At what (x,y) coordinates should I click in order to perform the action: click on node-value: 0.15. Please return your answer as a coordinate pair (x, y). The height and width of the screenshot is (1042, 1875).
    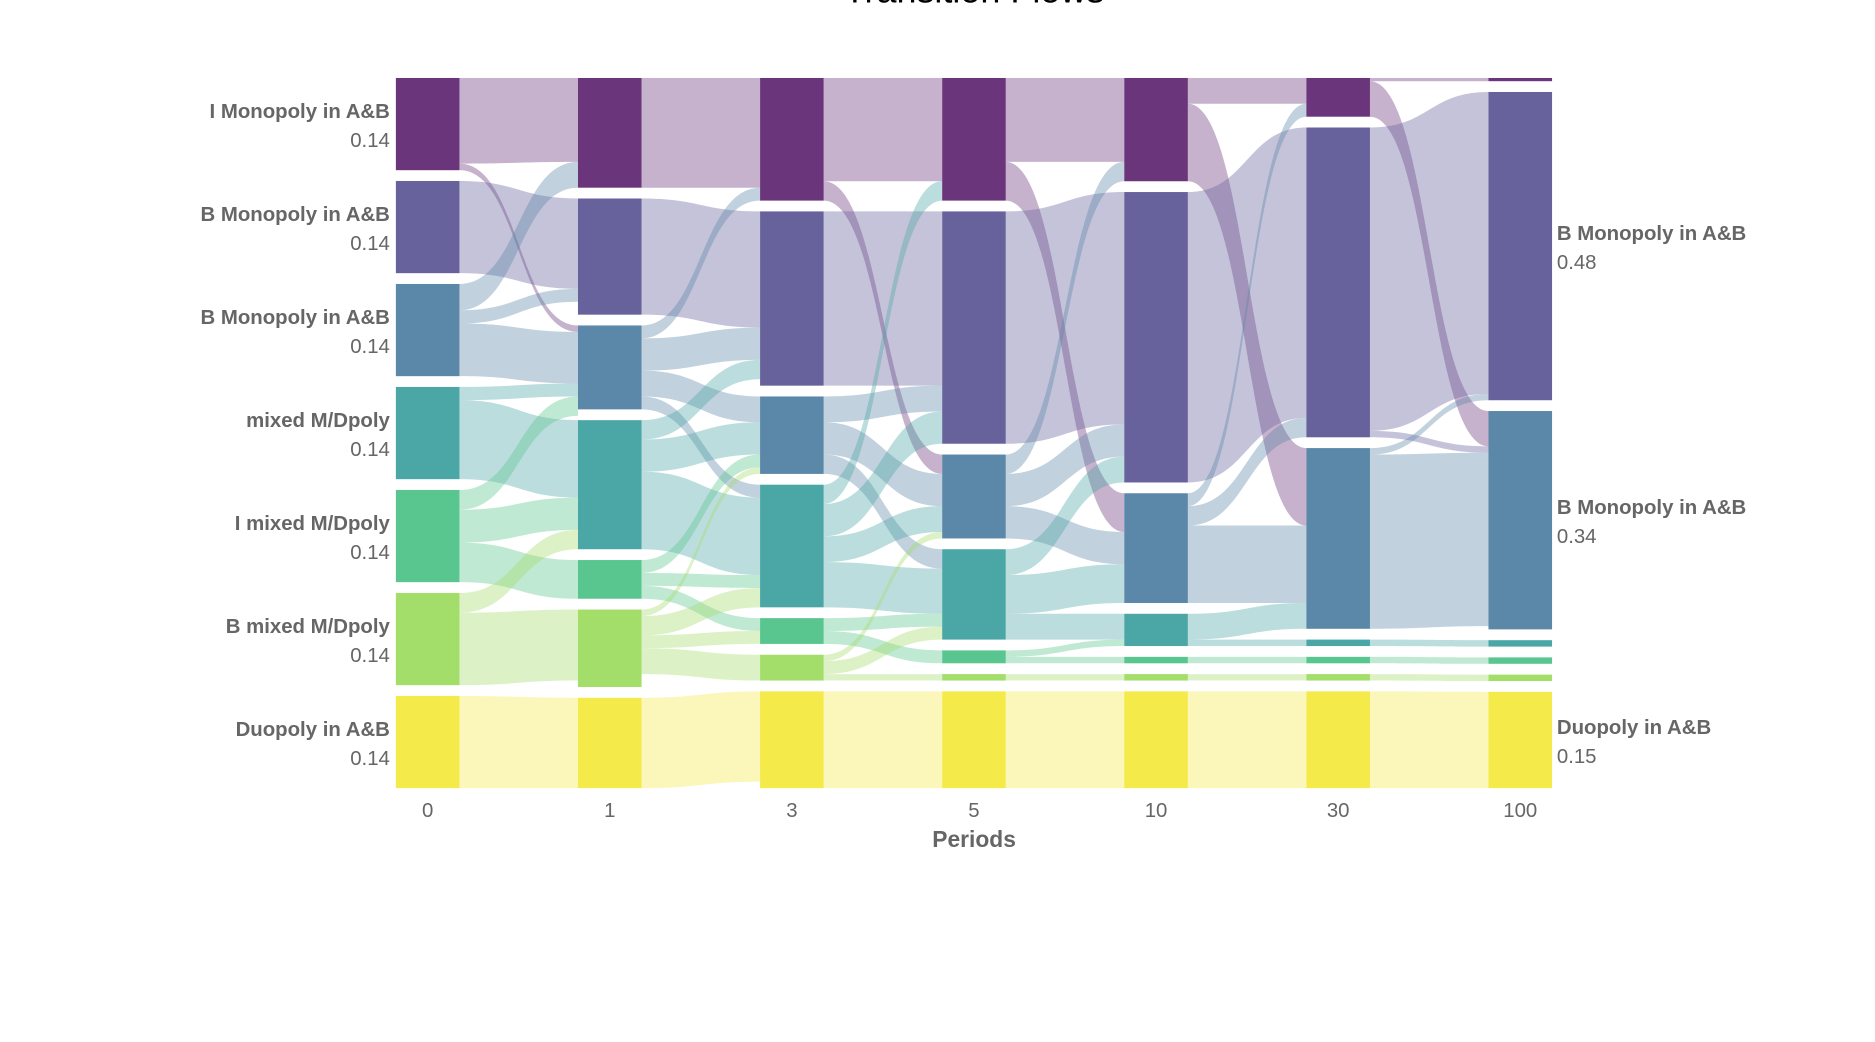
    Looking at the image, I should click on (1577, 757).